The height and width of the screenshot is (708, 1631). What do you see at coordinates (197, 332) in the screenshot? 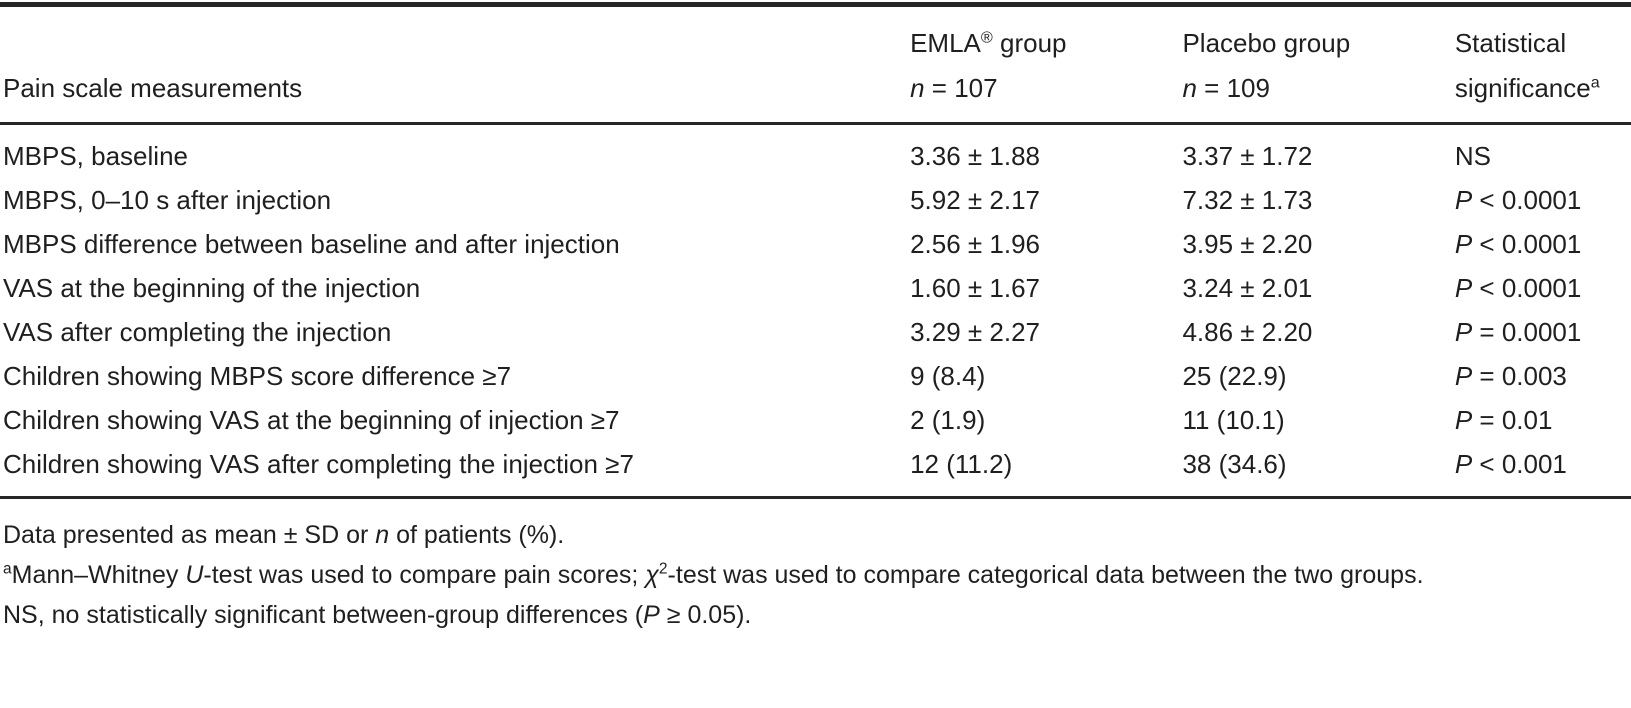
I see `row-label: VAS after completing the injection` at bounding box center [197, 332].